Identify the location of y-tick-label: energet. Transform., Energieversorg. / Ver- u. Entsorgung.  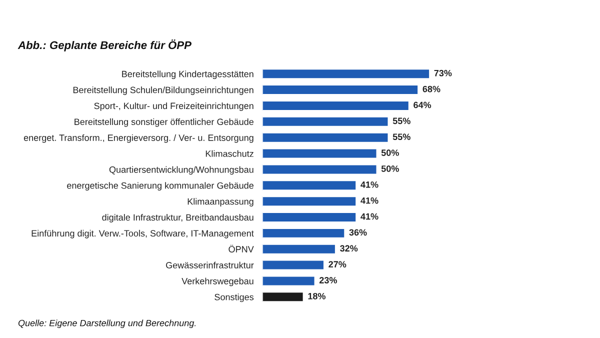
(139, 138).